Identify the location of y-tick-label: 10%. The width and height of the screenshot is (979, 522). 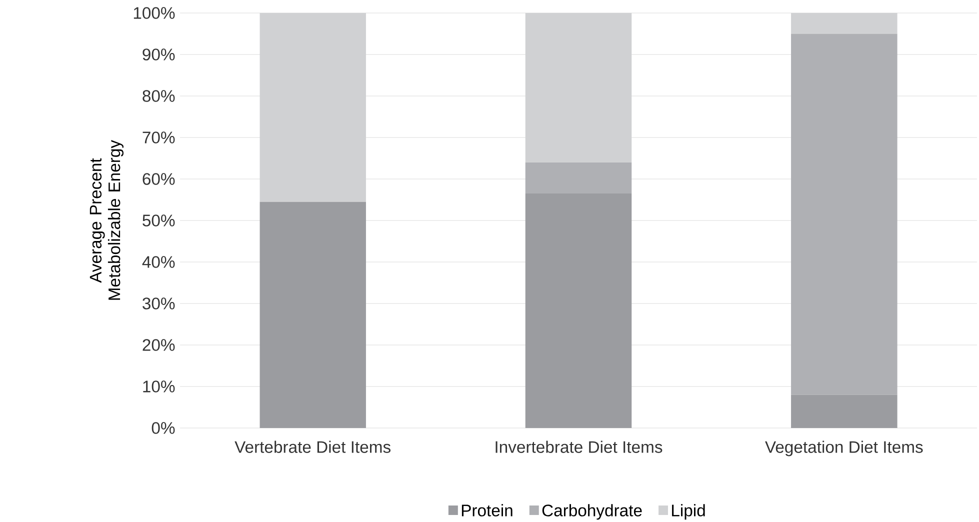
(159, 386).